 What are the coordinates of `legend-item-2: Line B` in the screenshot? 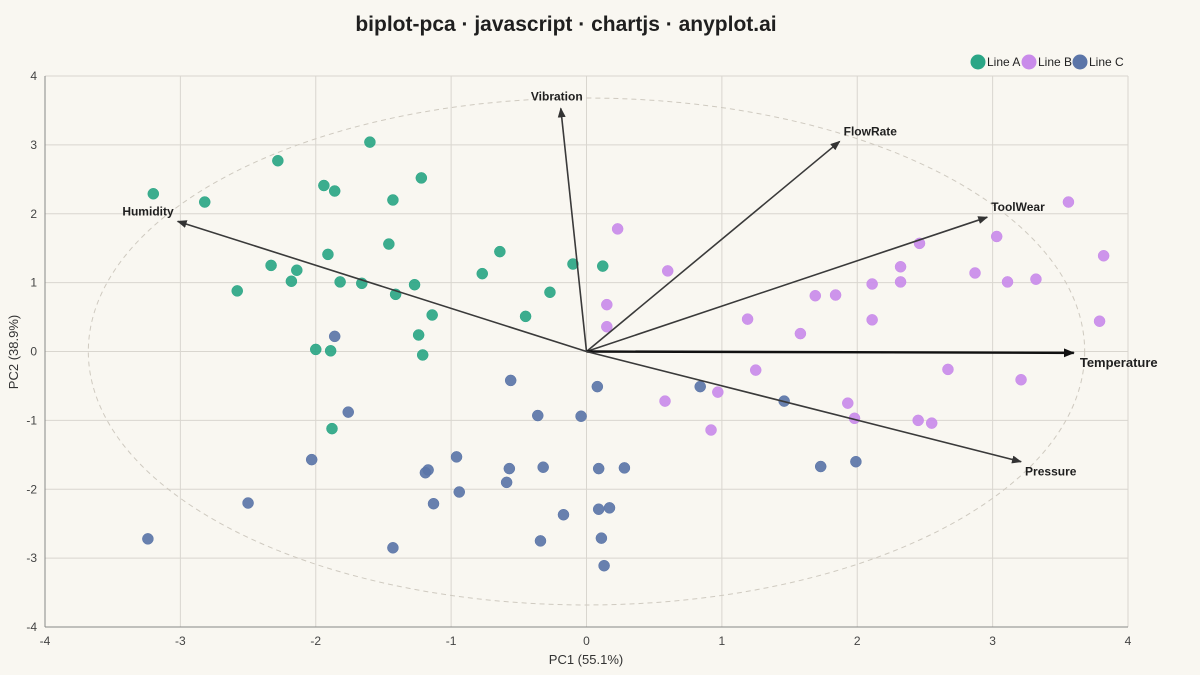 It's located at (1047, 62).